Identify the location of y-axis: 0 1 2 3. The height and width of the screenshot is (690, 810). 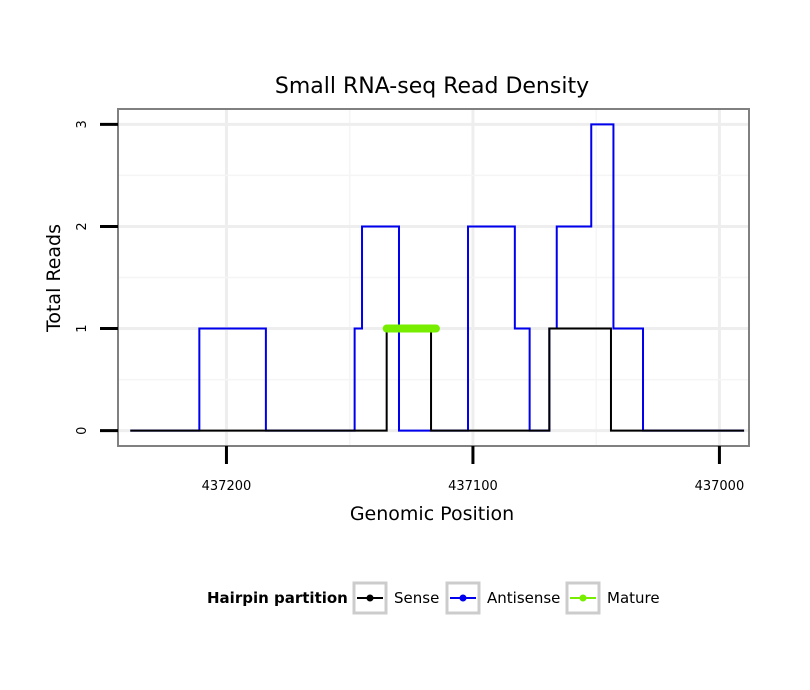
(96, 277).